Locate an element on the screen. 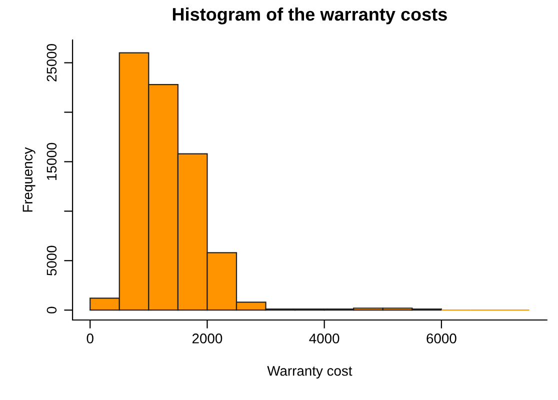 The image size is (558, 400). y-axis-title: Frequency is located at coordinates (29, 179).